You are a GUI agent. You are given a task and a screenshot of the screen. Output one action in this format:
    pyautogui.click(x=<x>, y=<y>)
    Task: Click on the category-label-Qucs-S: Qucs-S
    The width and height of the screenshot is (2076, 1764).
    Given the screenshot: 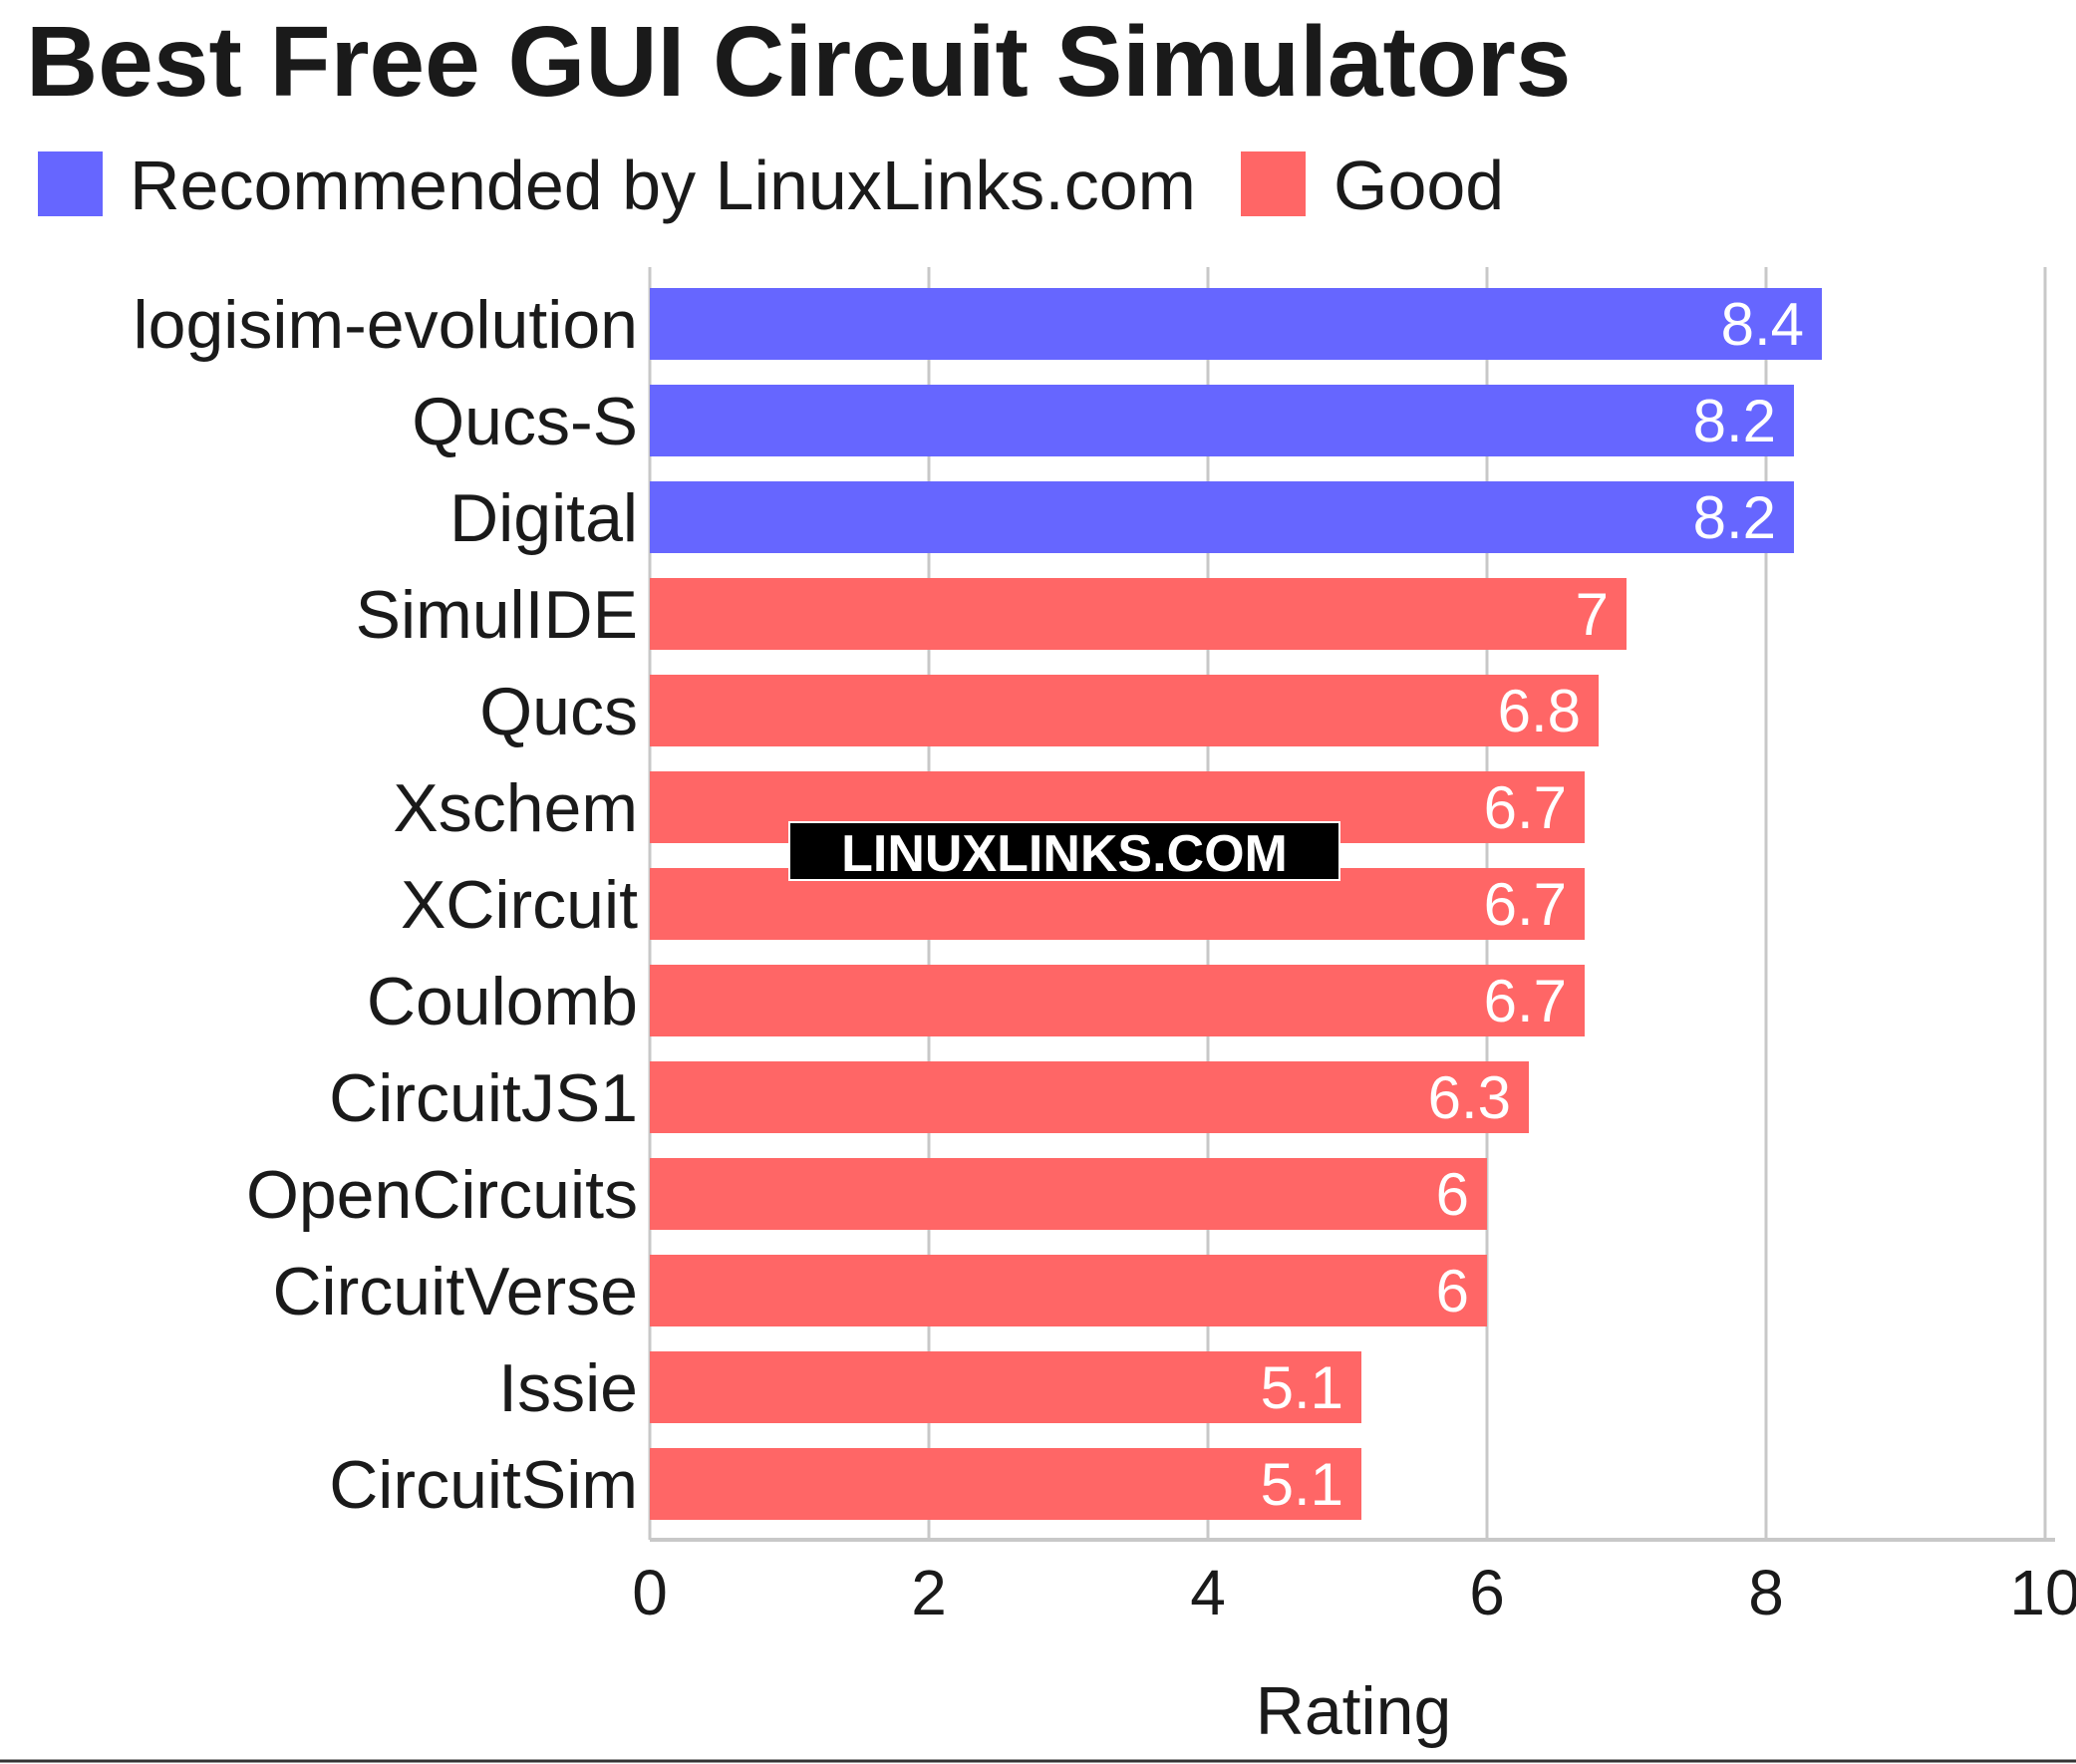 What is the action you would take?
    pyautogui.click(x=525, y=421)
    